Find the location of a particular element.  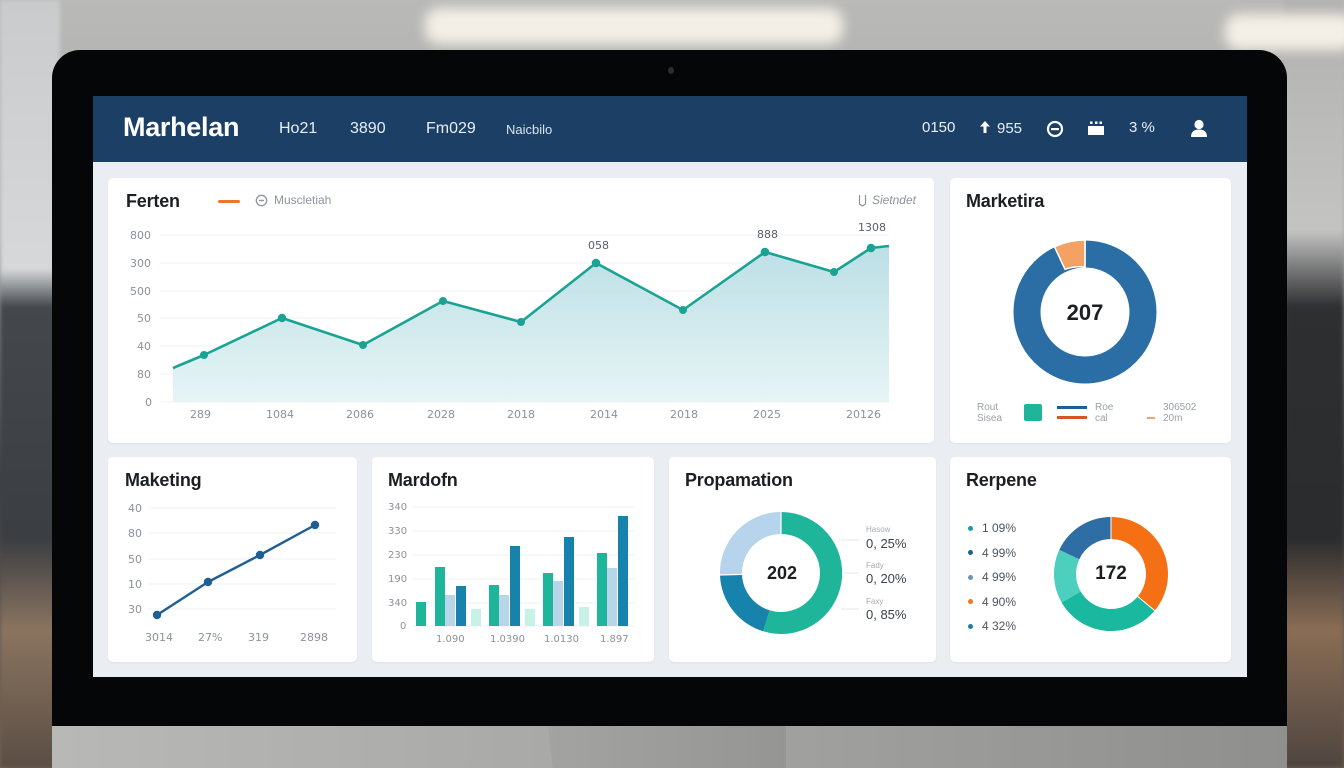

y-tick: 330 is located at coordinates (398, 531).